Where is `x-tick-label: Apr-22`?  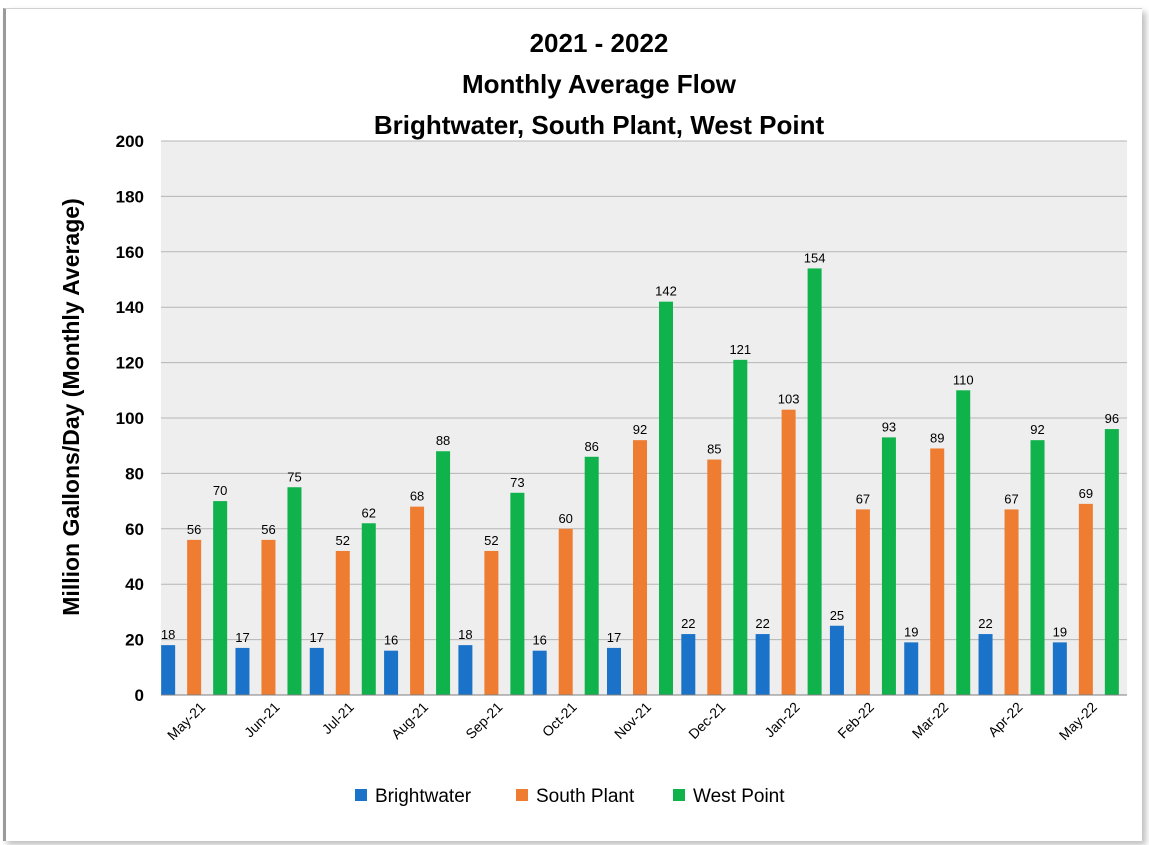
x-tick-label: Apr-22 is located at coordinates (1005, 719).